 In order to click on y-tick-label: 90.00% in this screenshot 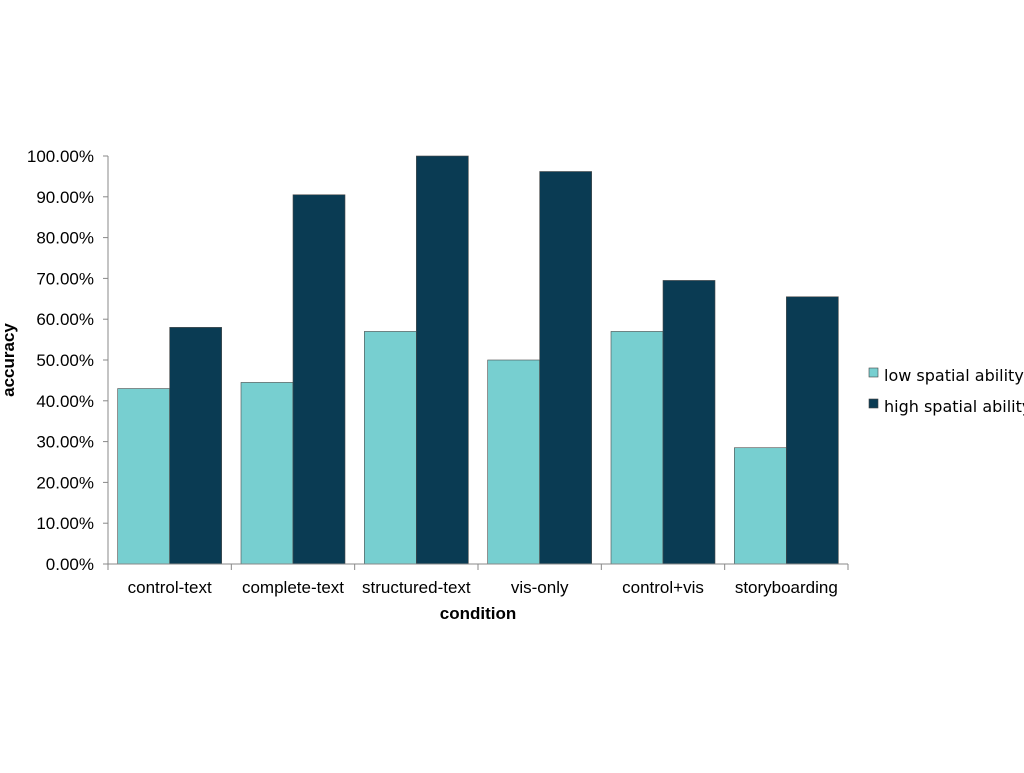, I will do `click(65, 197)`.